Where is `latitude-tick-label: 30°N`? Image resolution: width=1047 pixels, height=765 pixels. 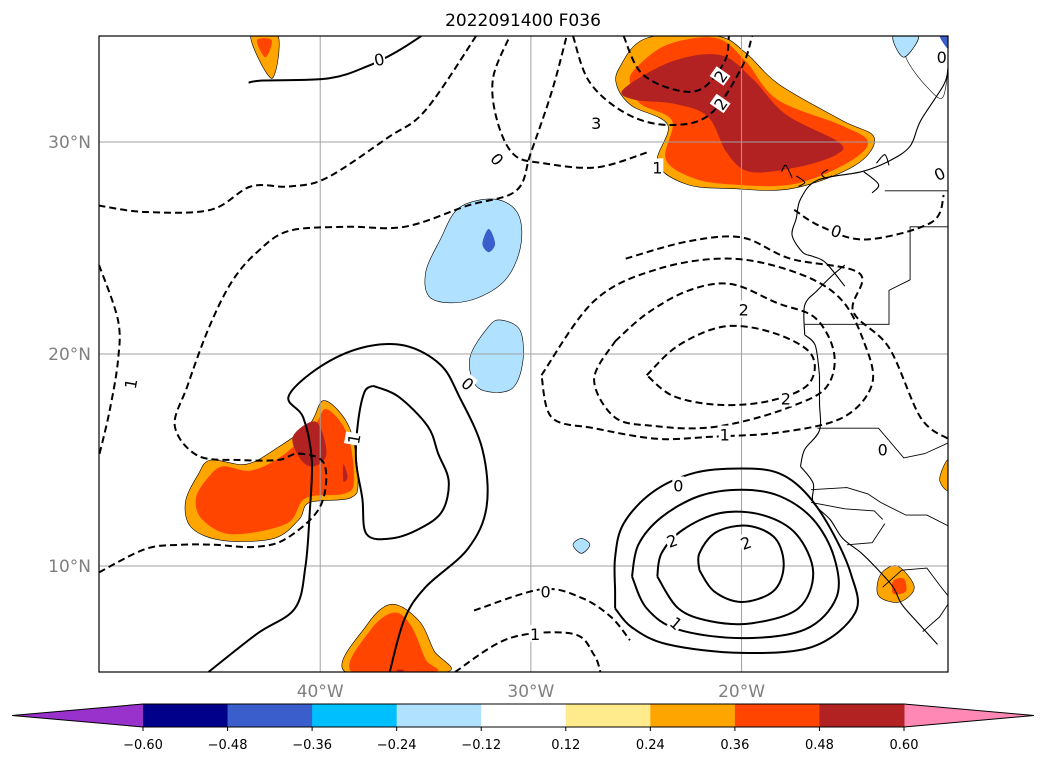
latitude-tick-label: 30°N is located at coordinates (69, 143).